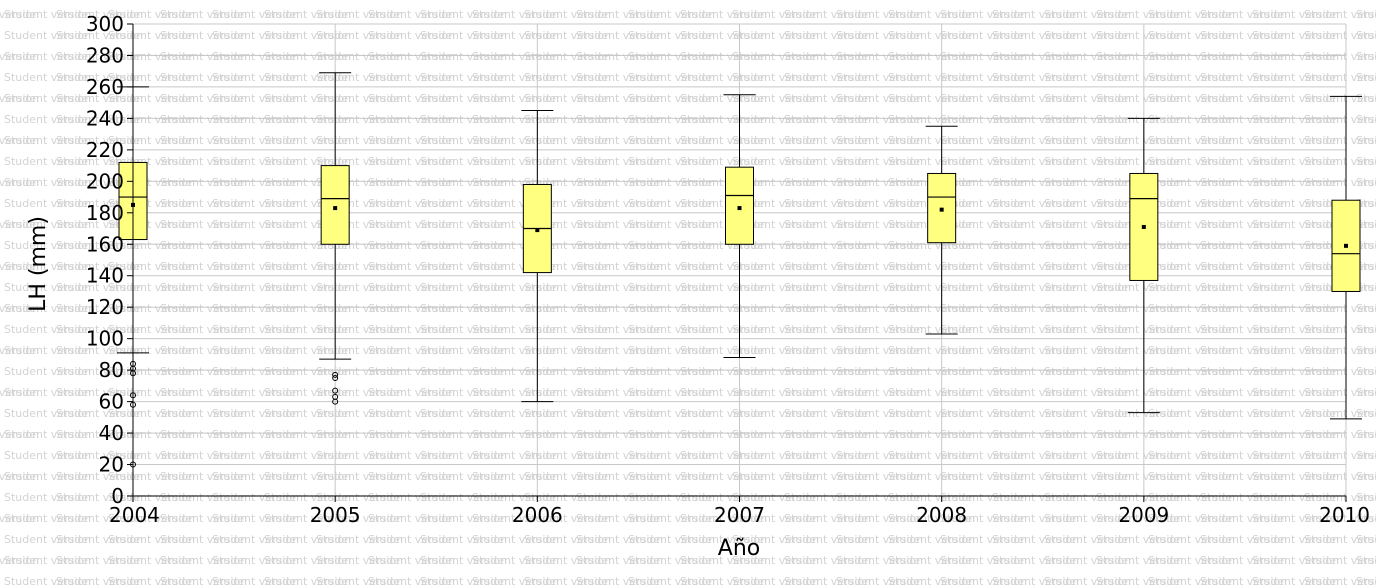 The width and height of the screenshot is (1376, 586). What do you see at coordinates (111, 433) in the screenshot?
I see `y-tick-label: 40` at bounding box center [111, 433].